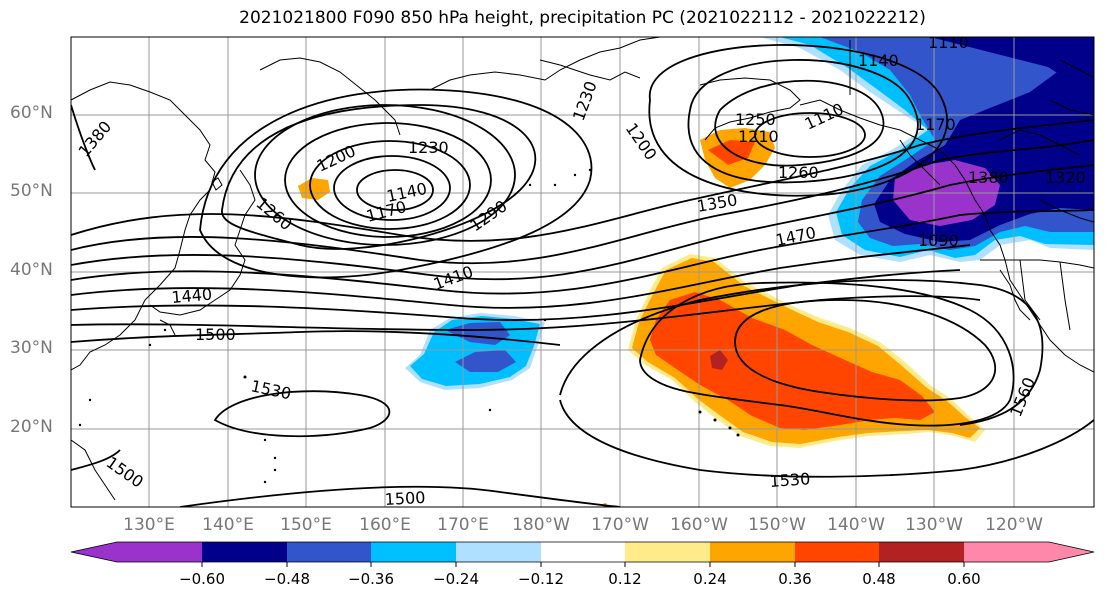 Image resolution: width=1105 pixels, height=601 pixels. Describe the element at coordinates (625, 579) in the screenshot. I see `colorbar-tick-label: 0.12` at that location.